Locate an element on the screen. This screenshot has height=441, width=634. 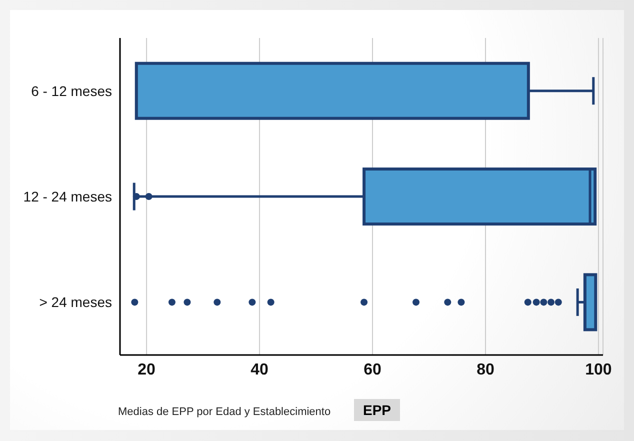
y-tick-label: > 24 meses is located at coordinates (75, 302).